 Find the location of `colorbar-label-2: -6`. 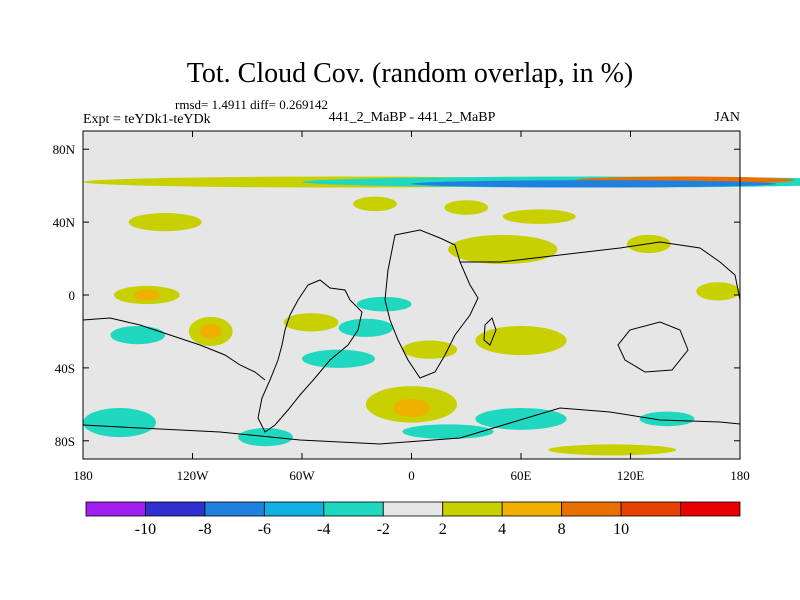

colorbar-label-2: -6 is located at coordinates (264, 529).